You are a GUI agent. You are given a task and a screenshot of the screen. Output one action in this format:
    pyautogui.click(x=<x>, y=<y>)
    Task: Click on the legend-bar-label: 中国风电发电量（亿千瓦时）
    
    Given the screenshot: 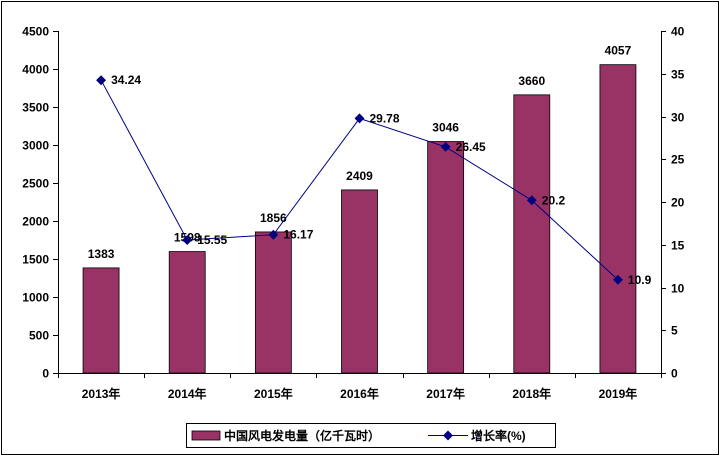 What is the action you would take?
    pyautogui.click(x=302, y=435)
    